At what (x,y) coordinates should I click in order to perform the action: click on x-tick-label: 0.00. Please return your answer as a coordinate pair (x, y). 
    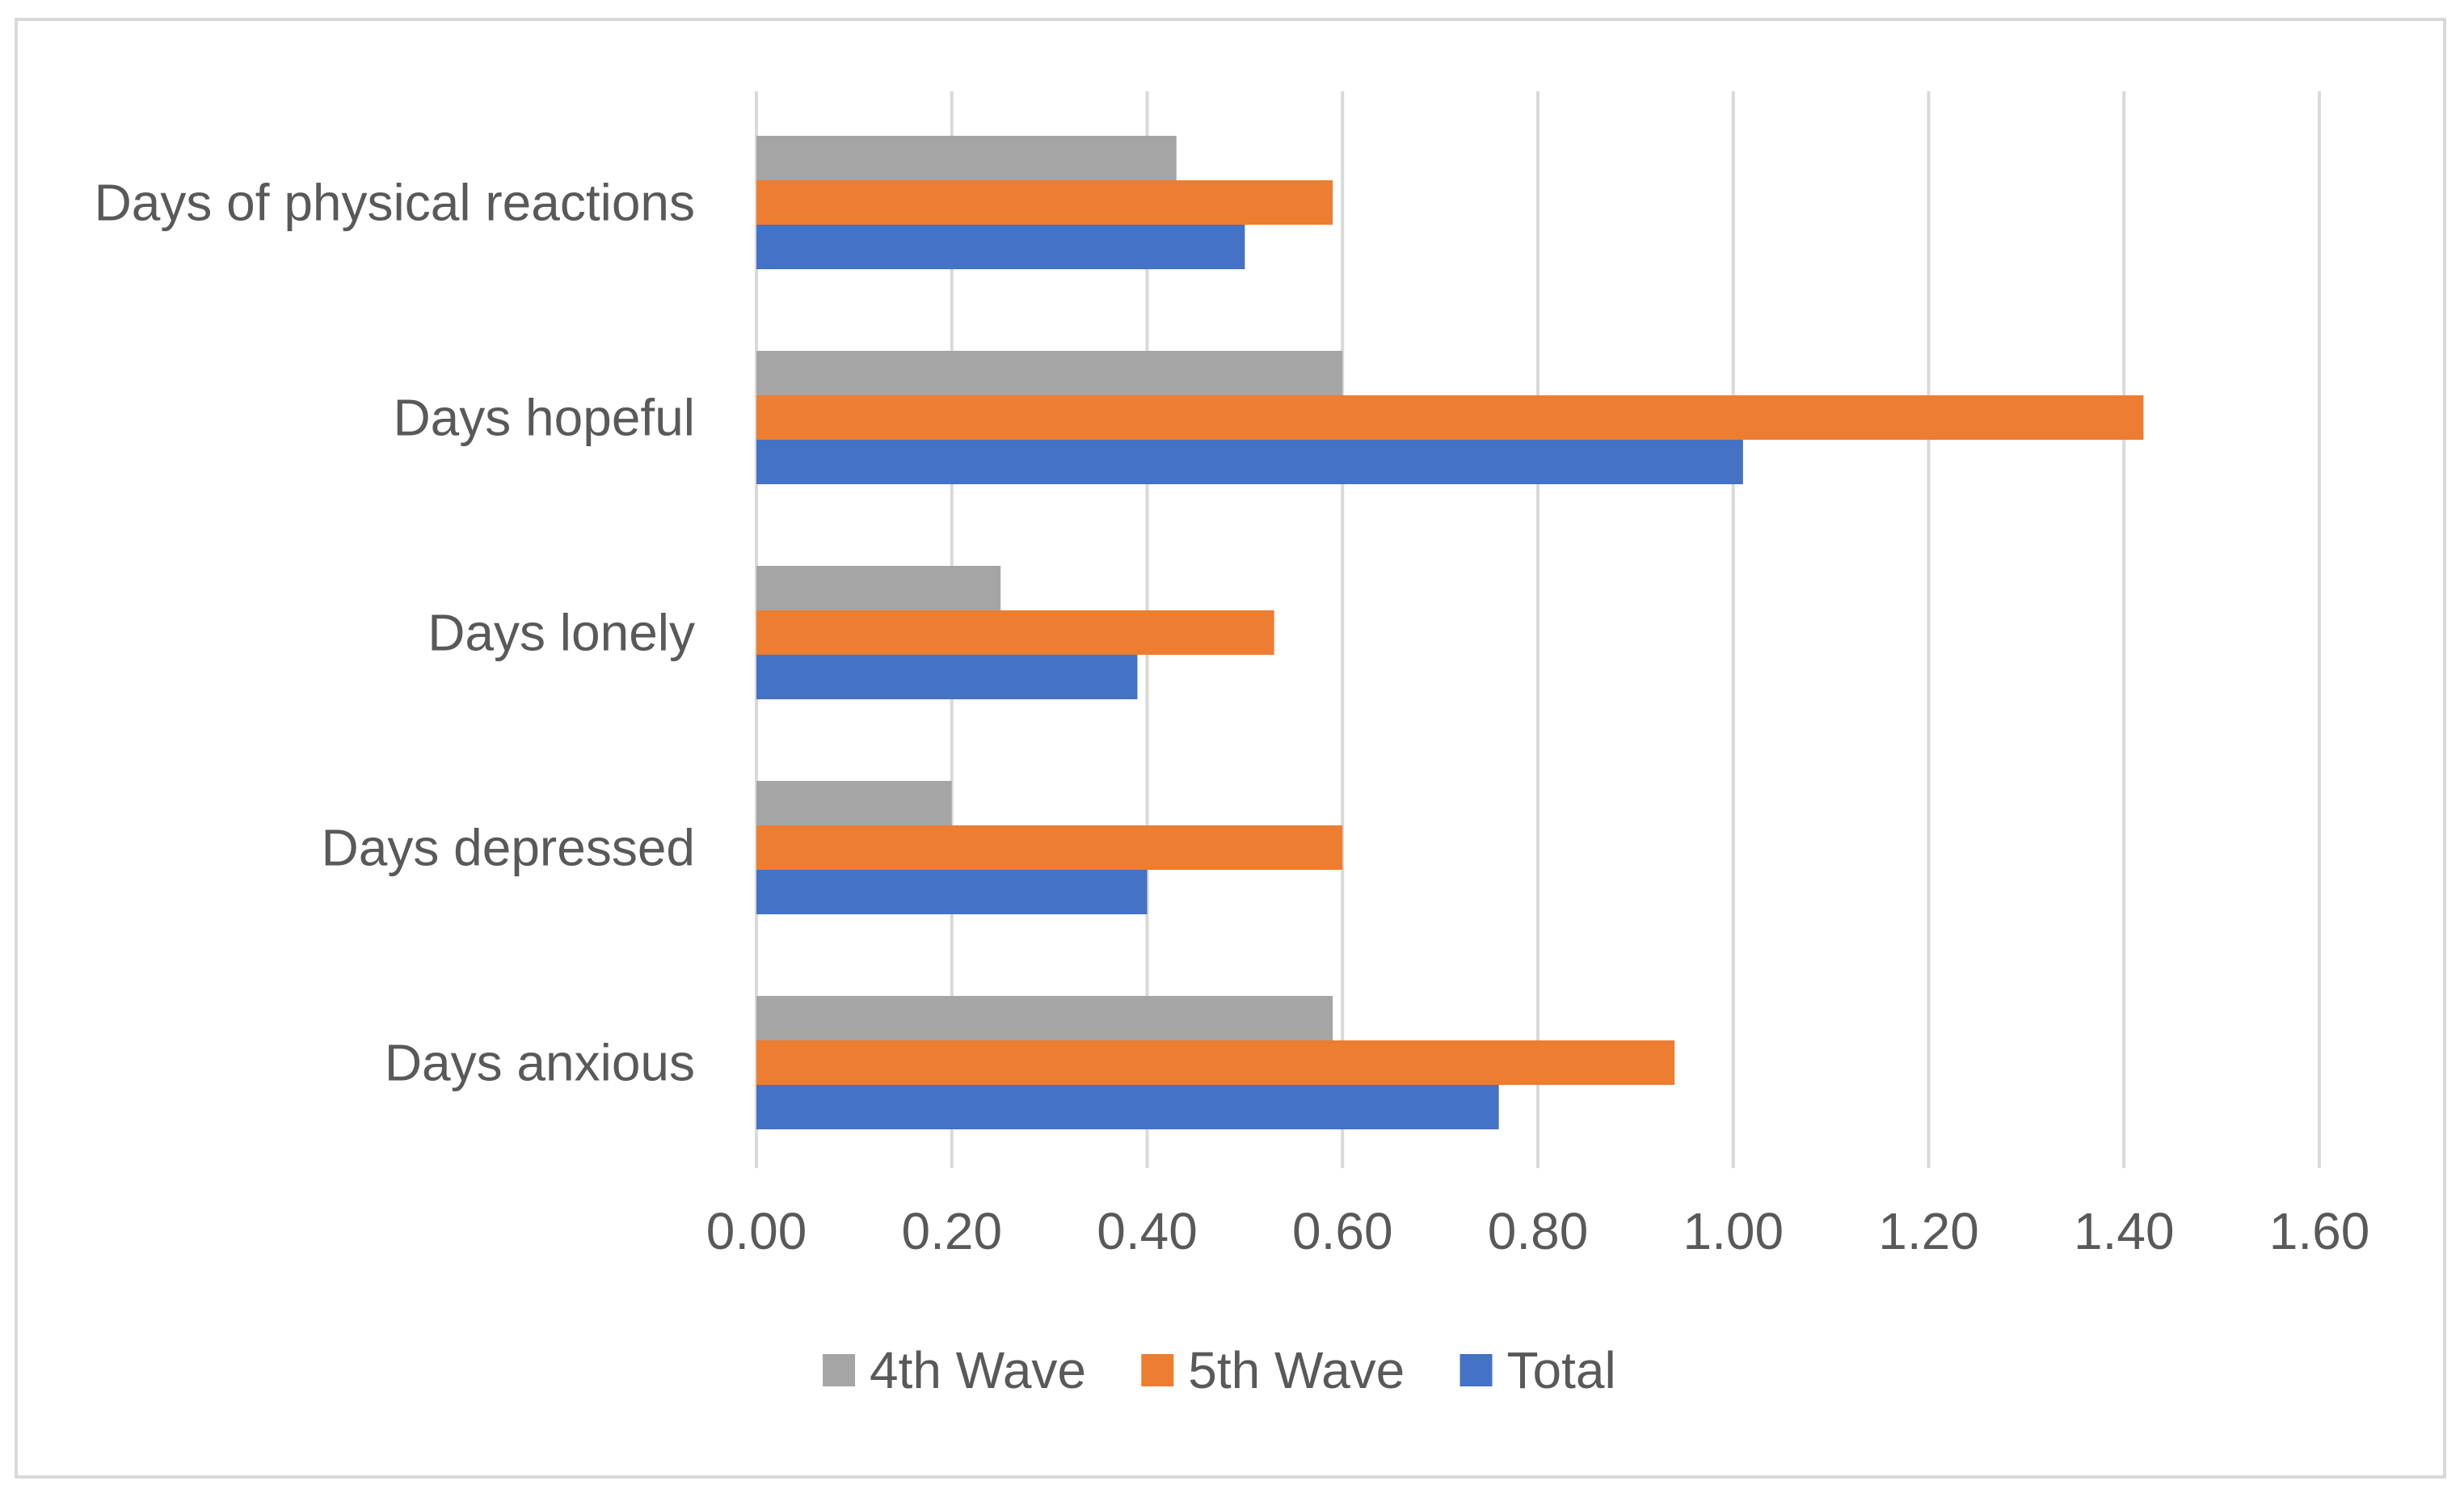
    Looking at the image, I should click on (756, 1231).